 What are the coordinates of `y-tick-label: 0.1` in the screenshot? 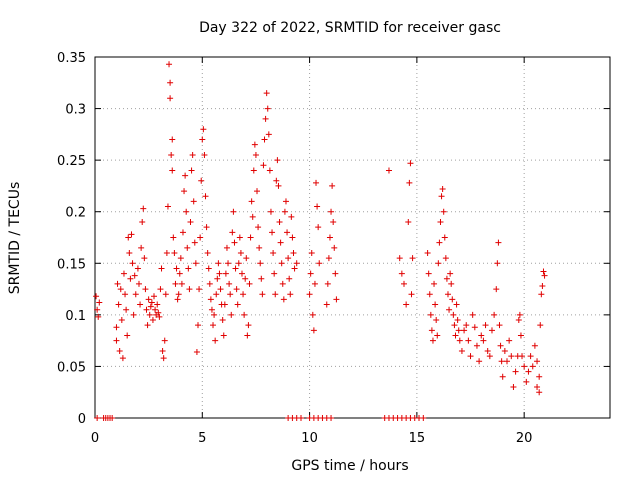 It's located at (75, 316).